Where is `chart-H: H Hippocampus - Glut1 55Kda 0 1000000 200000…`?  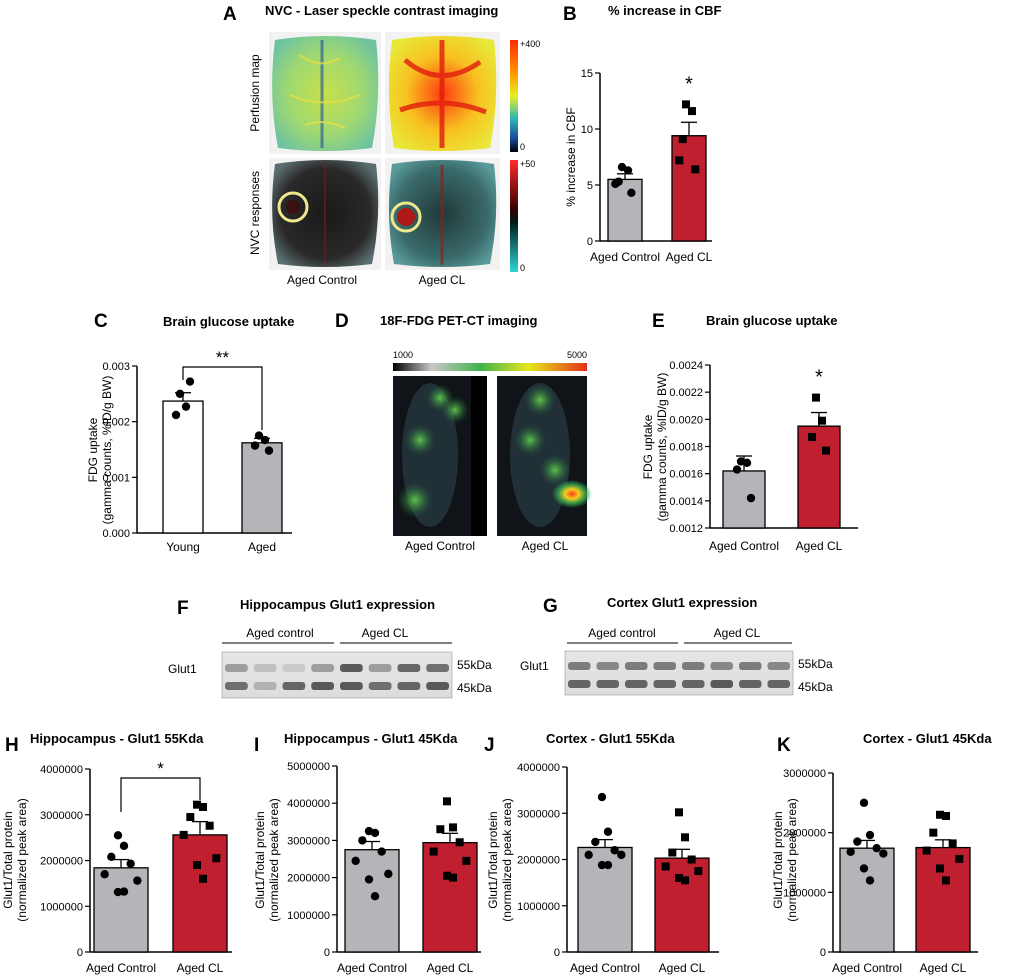
chart-H: H Hippocampus - Glut1 55Kda 0 1000000 200000… is located at coordinates (116, 853).